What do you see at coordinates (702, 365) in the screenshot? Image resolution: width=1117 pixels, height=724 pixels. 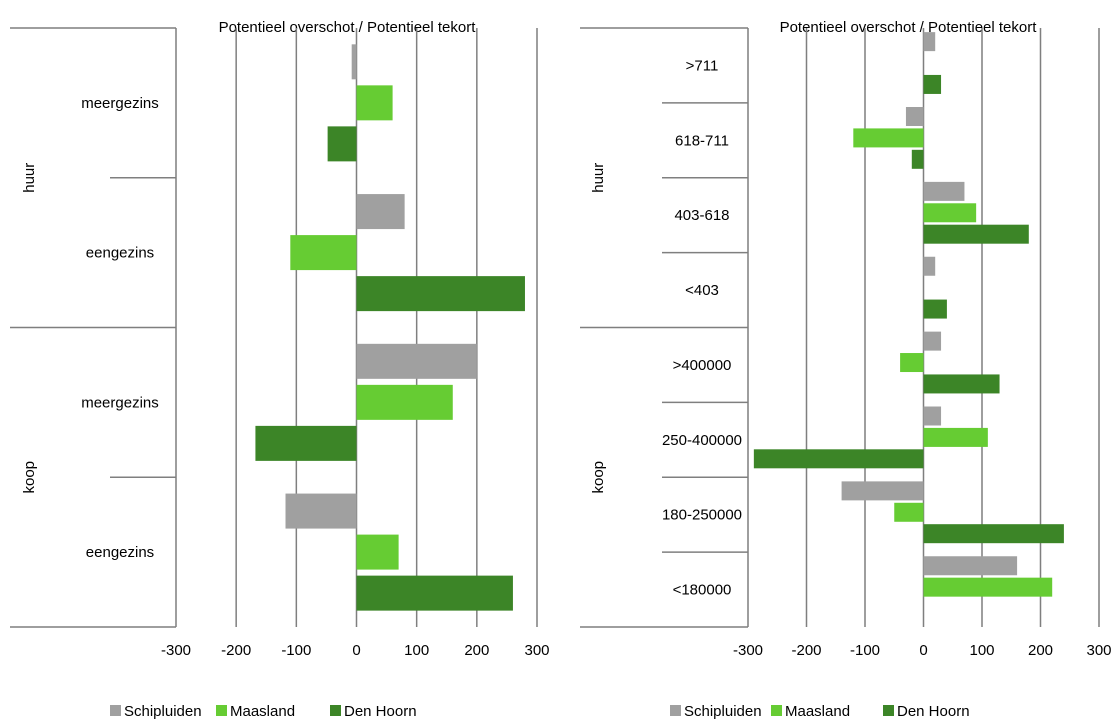 I see `chart2-category-label: >400000` at bounding box center [702, 365].